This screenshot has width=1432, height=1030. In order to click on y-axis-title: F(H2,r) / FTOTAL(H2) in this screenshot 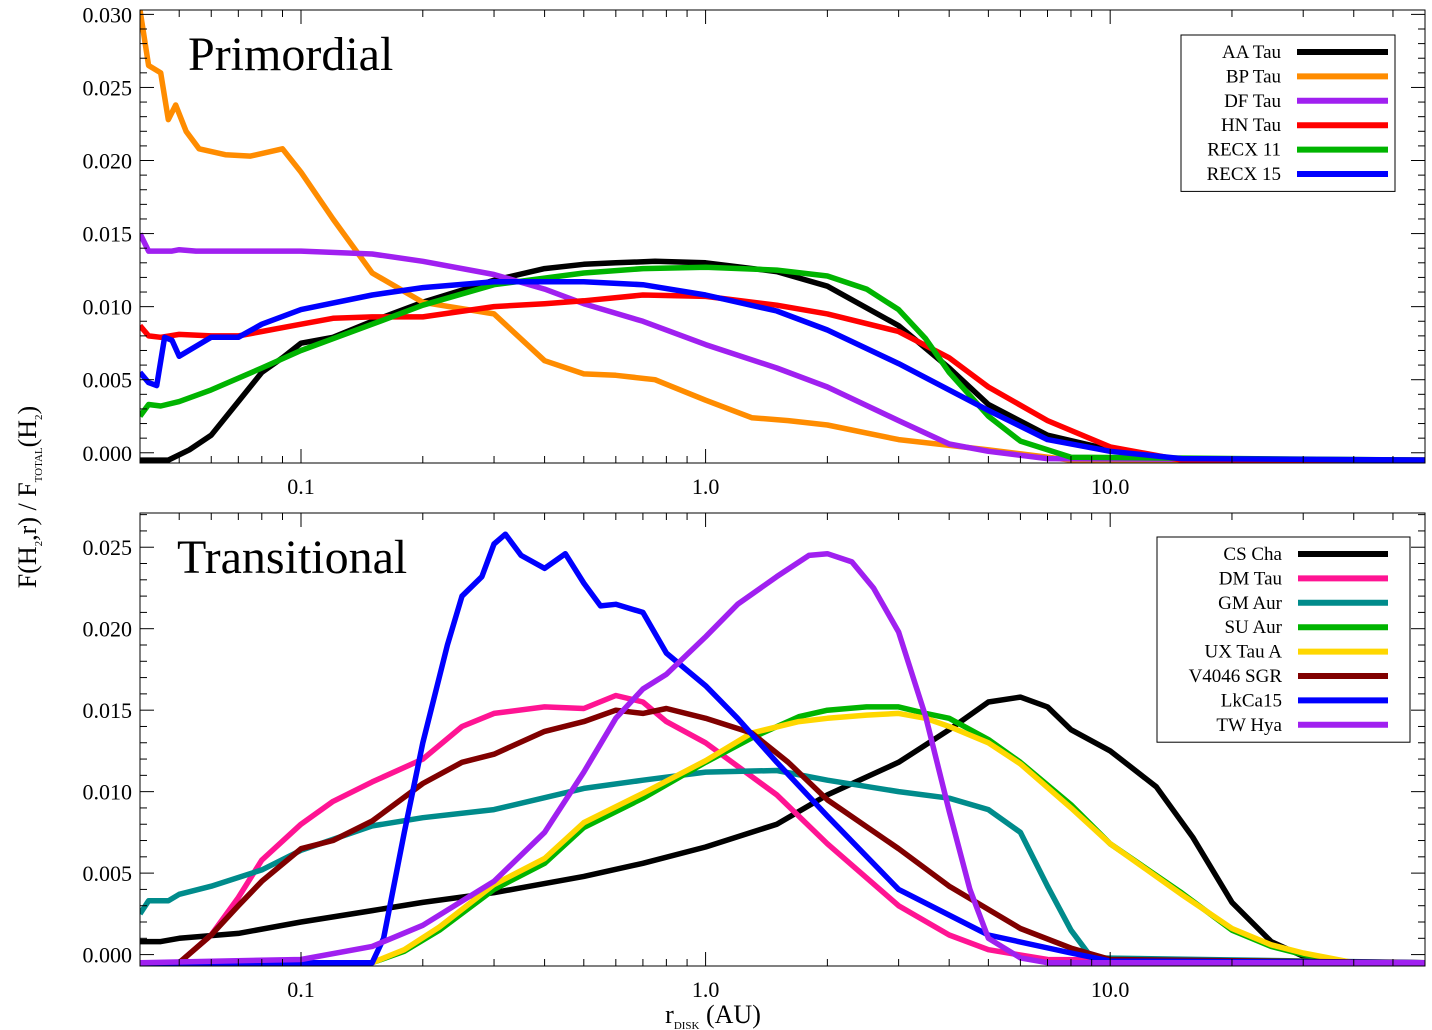, I will do `click(29, 497)`.